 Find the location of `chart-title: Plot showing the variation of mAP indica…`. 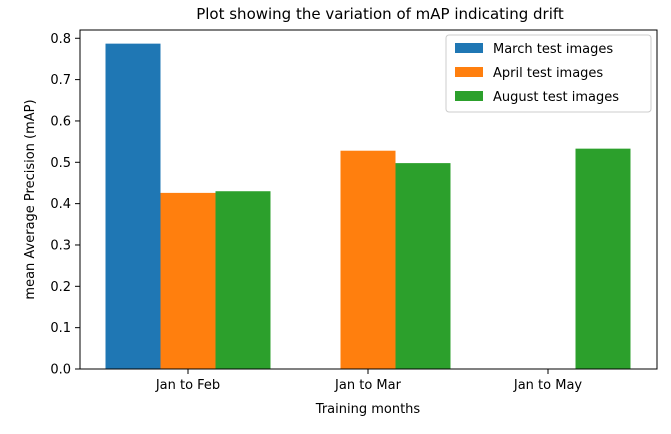

chart-title: Plot showing the variation of mAP indica… is located at coordinates (380, 14).